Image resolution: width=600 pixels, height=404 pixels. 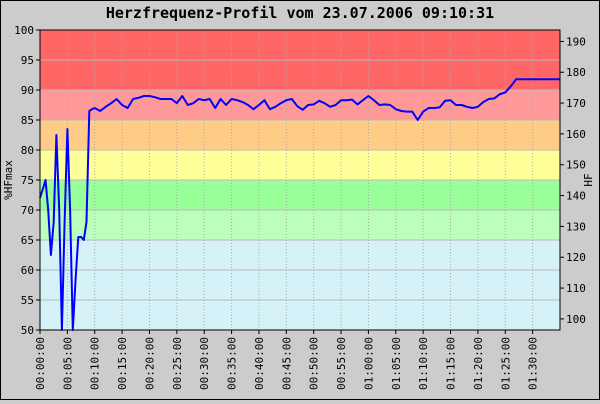 I want to click on y2-axis-label: HF, so click(x=588, y=179).